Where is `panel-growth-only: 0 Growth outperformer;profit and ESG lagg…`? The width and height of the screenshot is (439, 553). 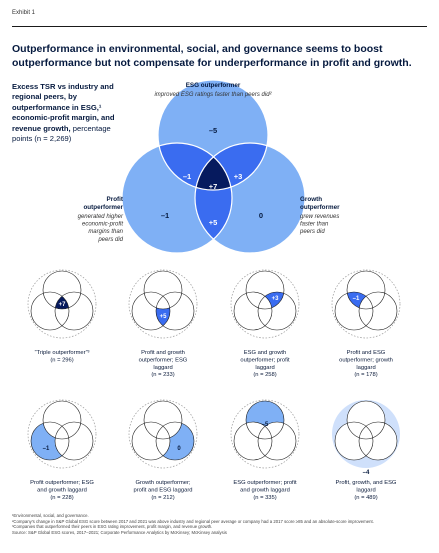 panel-growth-only: 0 Growth outperformer;profit and ESG lagg… is located at coordinates (163, 440).